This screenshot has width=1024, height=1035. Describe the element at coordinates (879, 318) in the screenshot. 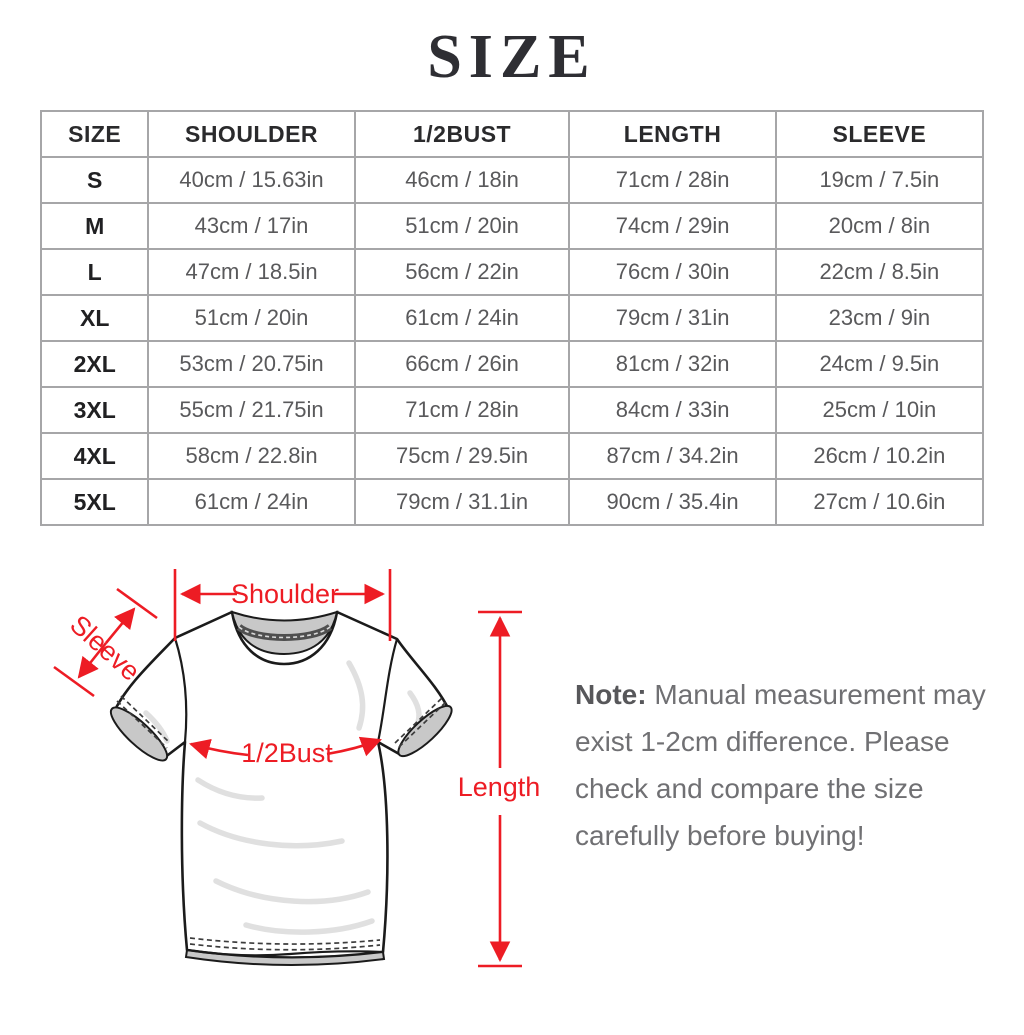

I see `measure-cell: 23cm / 9in` at that location.